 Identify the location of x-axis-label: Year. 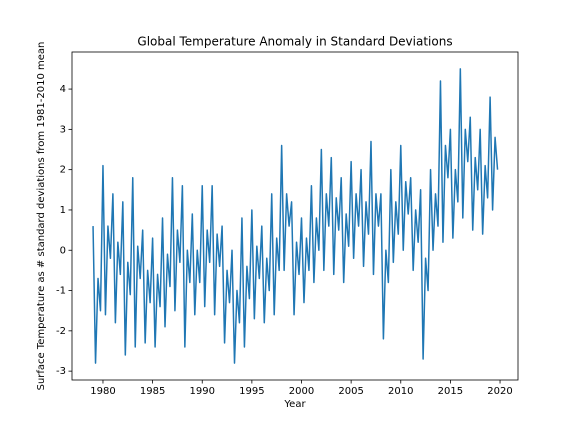
(294, 404).